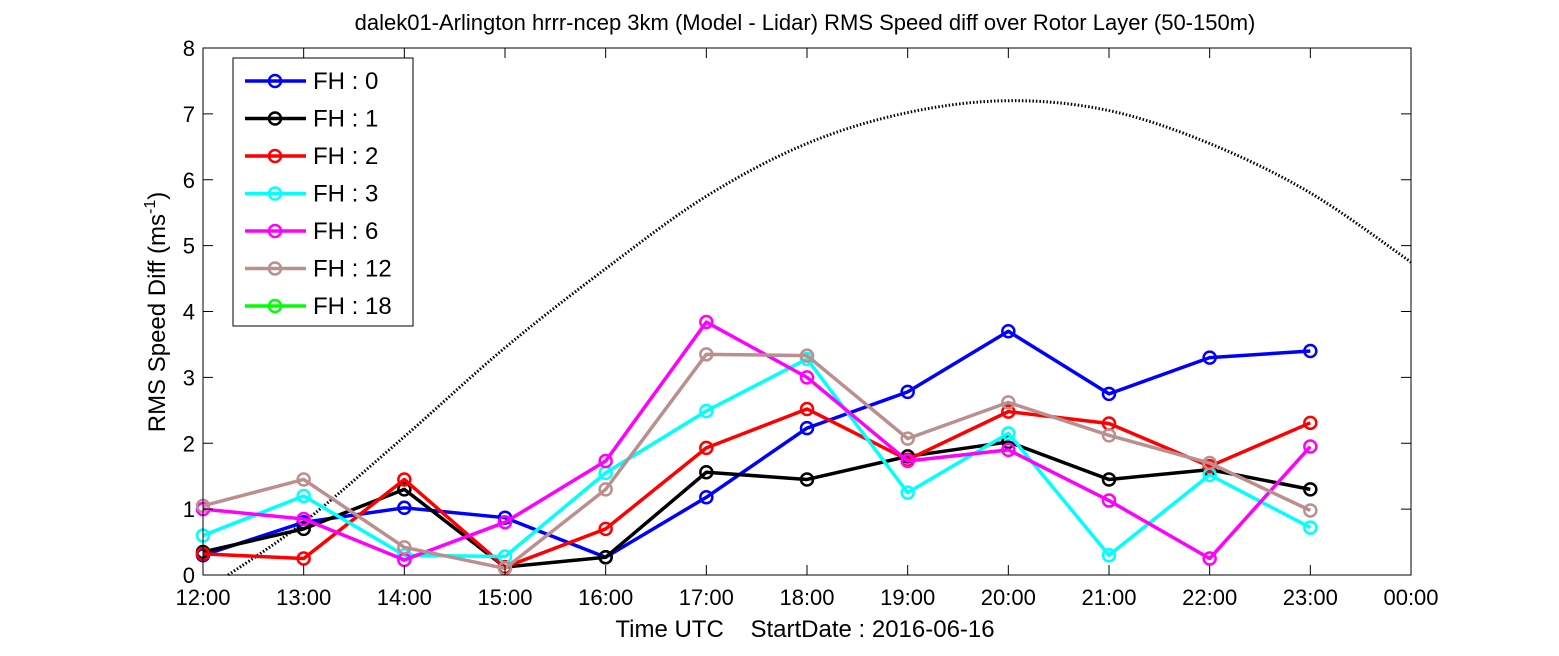 This screenshot has height=656, width=1559. Describe the element at coordinates (345, 156) in the screenshot. I see `legend-label: FH : 2` at that location.